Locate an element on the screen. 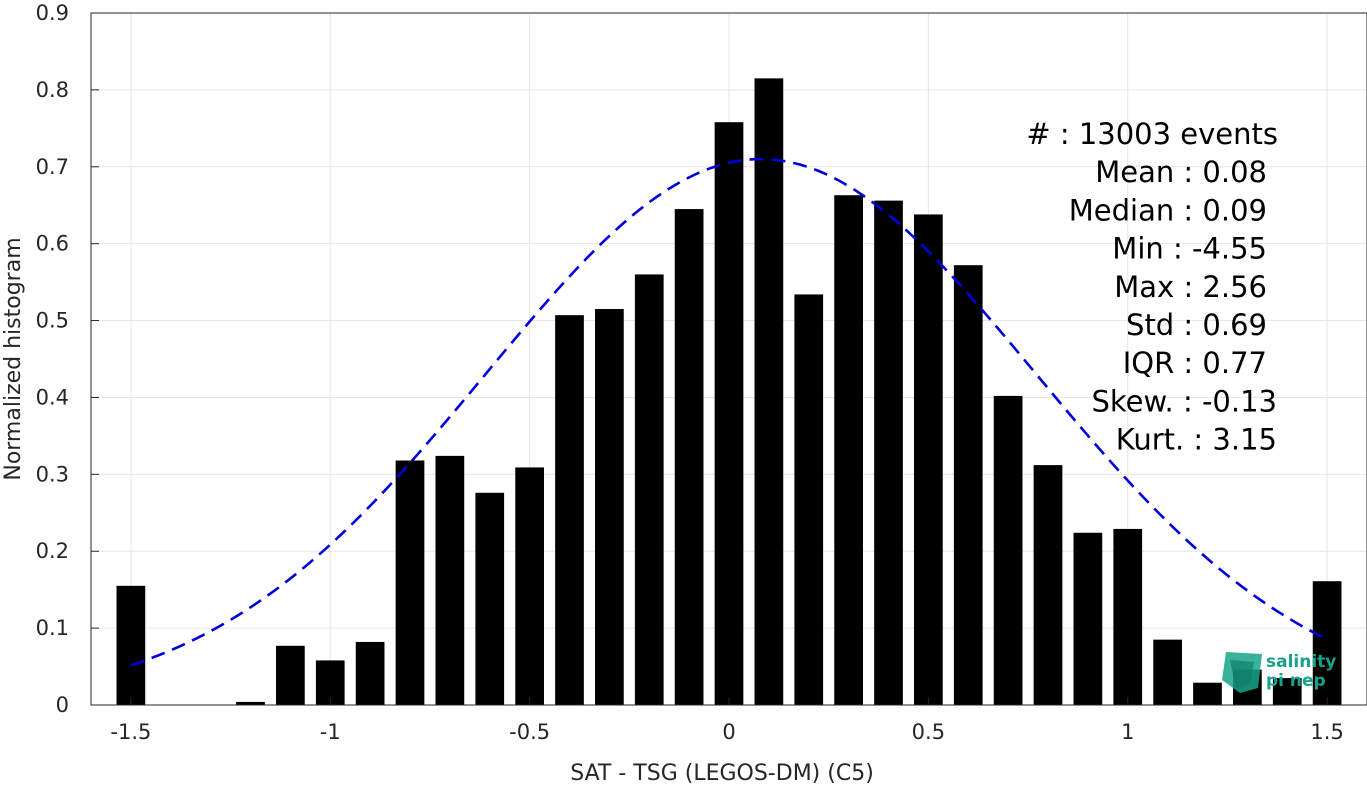  stat-line-8: Kurt. : 3.15 is located at coordinates (1196, 440).